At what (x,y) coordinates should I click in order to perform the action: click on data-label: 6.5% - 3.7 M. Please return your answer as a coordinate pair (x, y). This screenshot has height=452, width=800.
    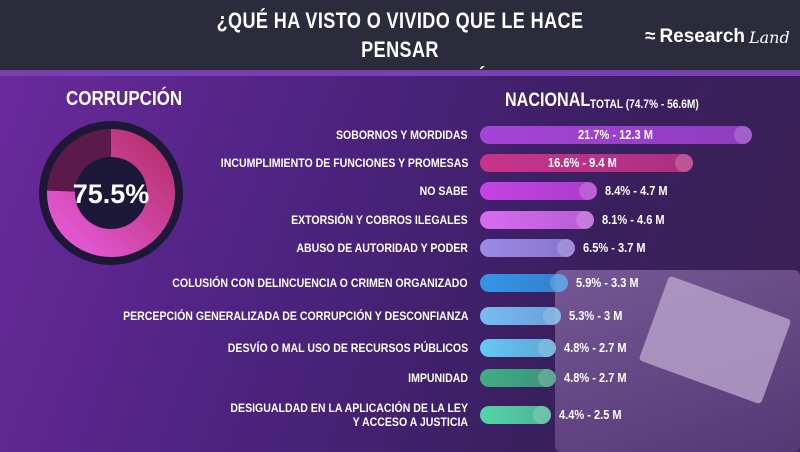
    Looking at the image, I should click on (615, 247).